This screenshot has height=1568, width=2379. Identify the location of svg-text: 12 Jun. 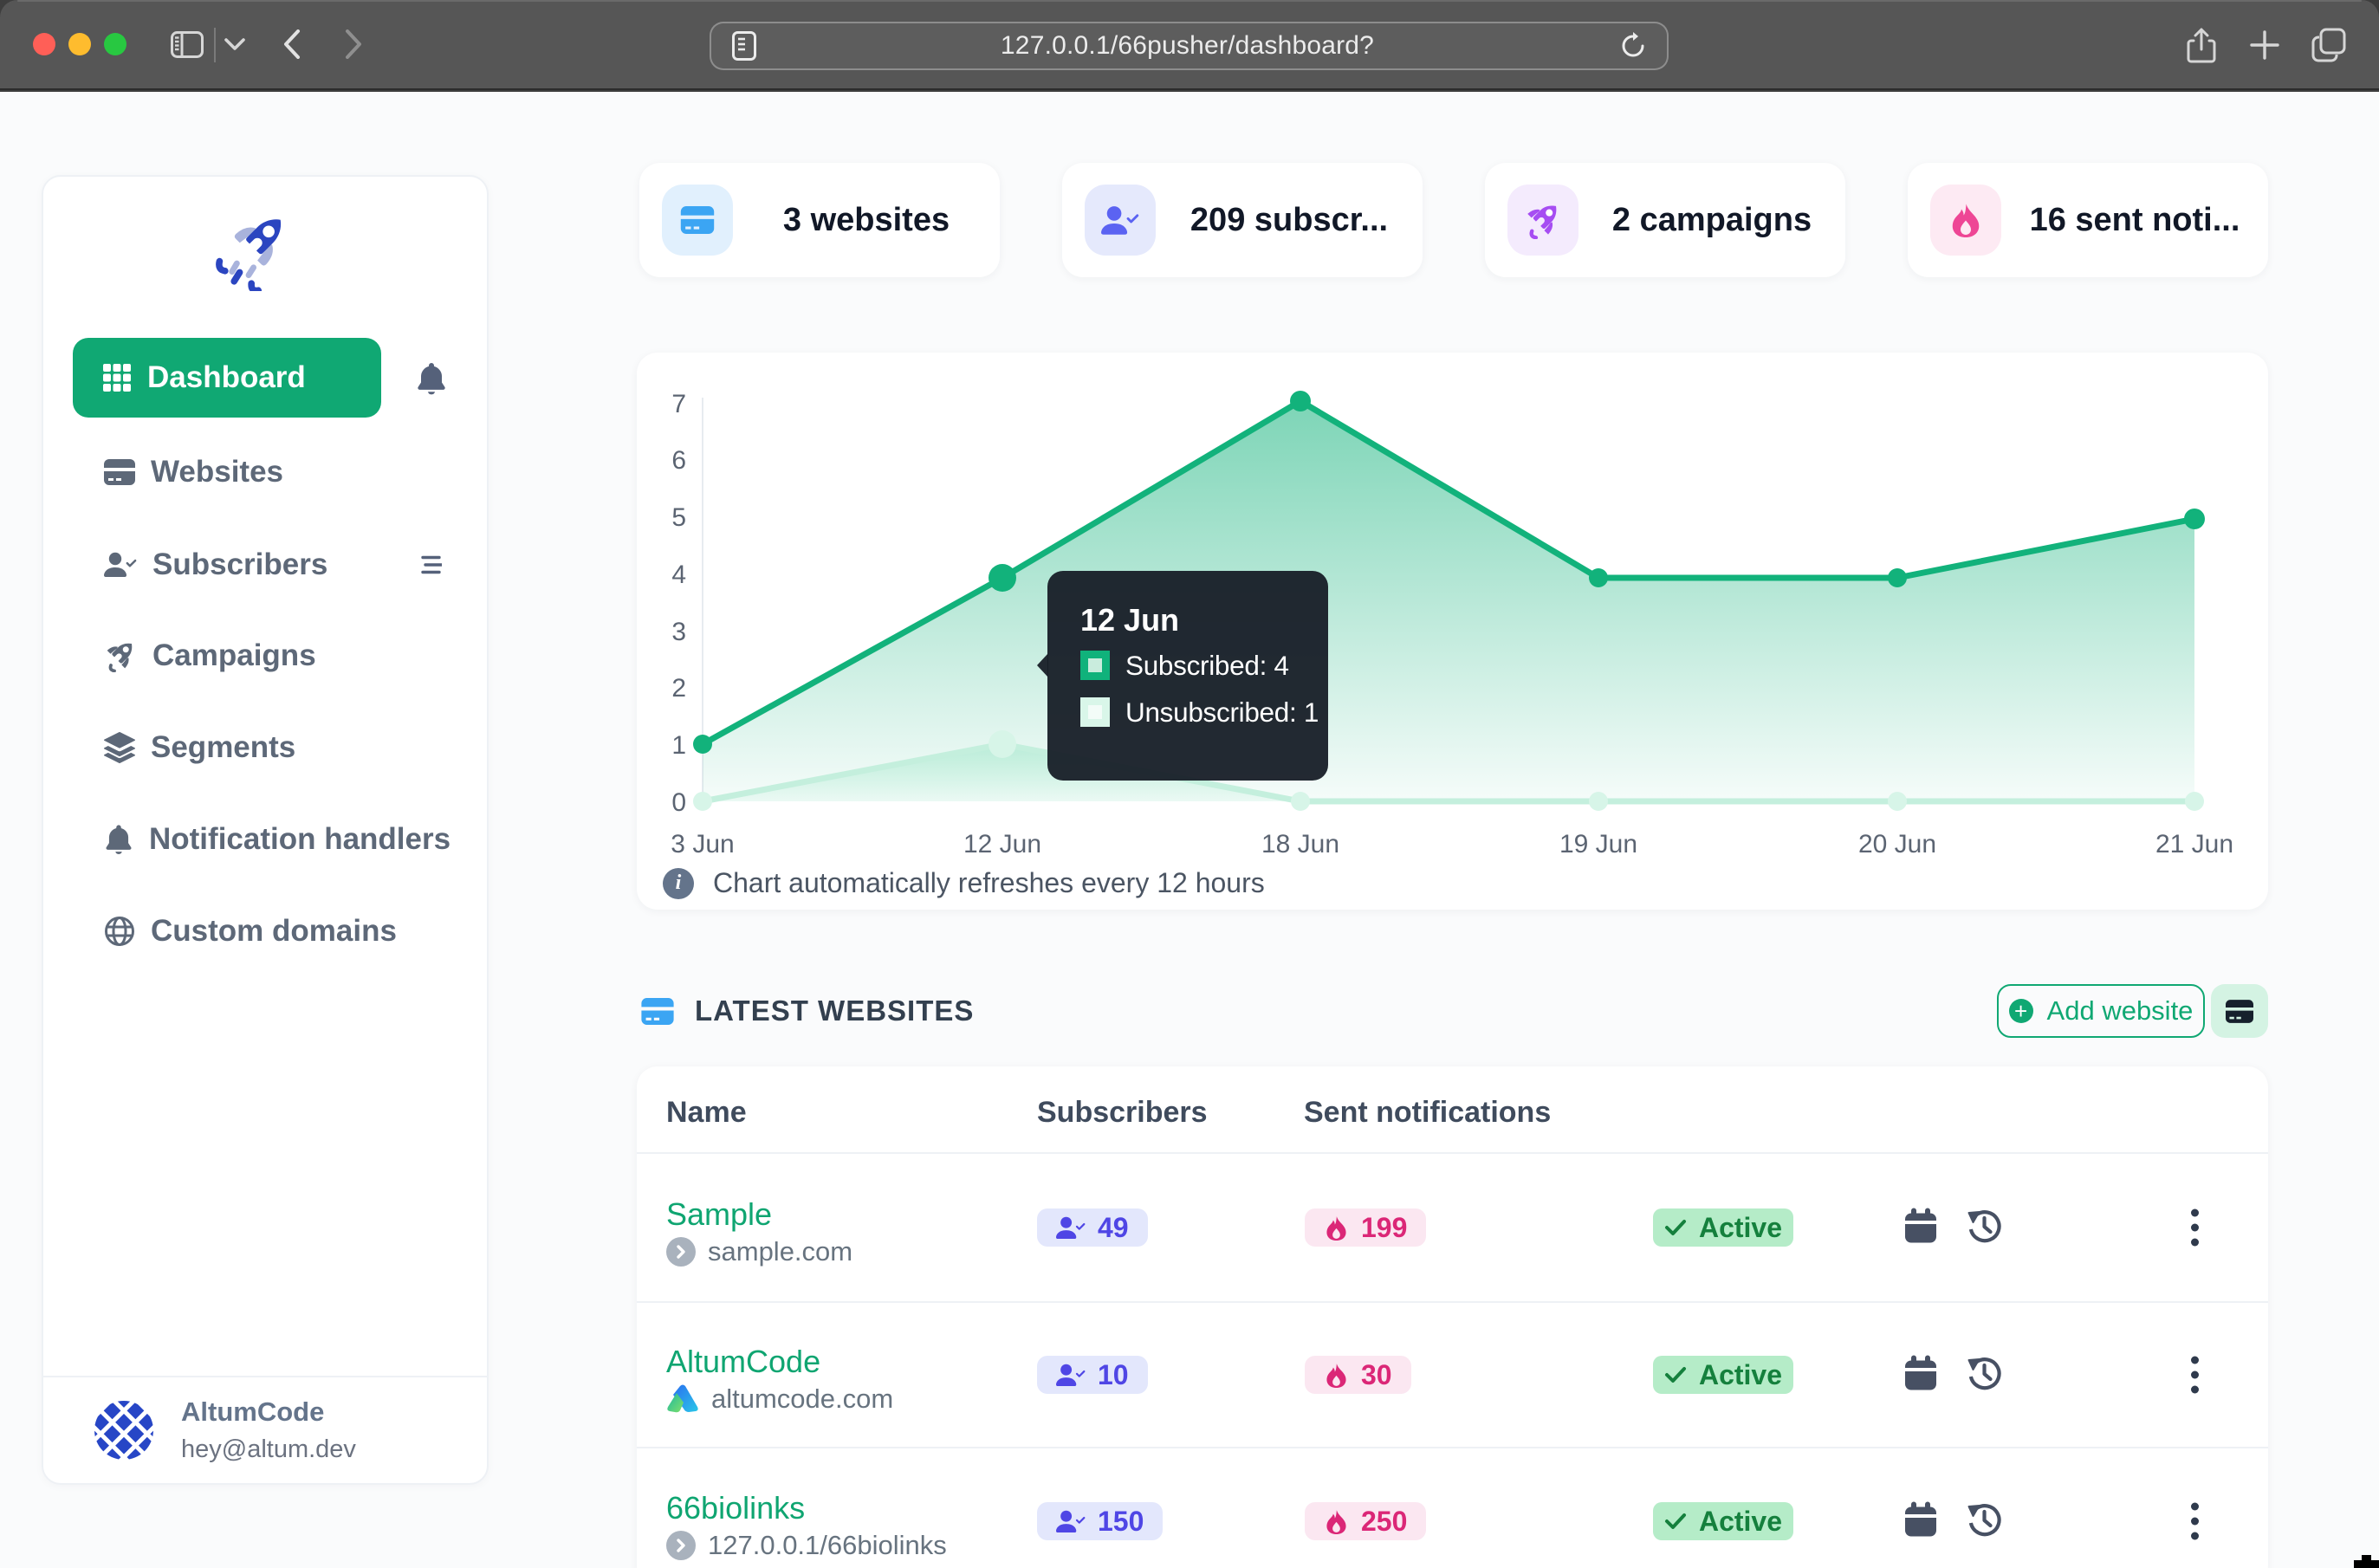
(1002, 844).